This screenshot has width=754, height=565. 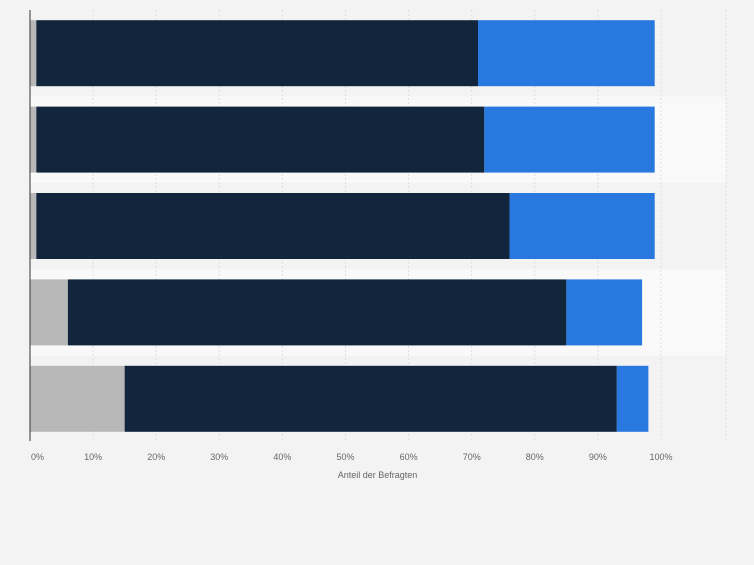 I want to click on x-tick-label: 40%, so click(x=282, y=457).